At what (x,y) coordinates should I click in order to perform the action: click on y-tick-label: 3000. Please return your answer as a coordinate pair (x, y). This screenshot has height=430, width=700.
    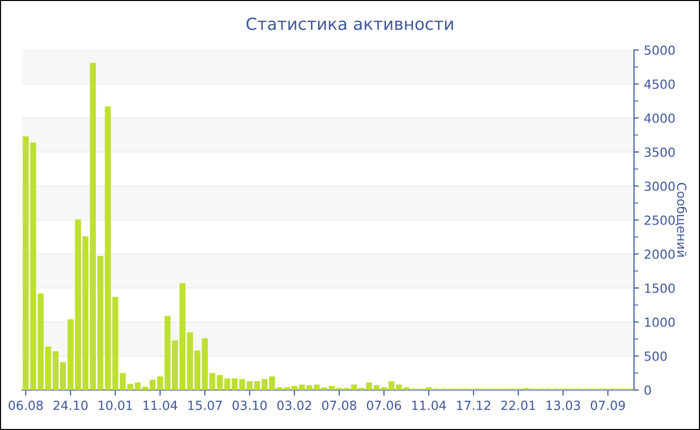
    Looking at the image, I should click on (659, 186).